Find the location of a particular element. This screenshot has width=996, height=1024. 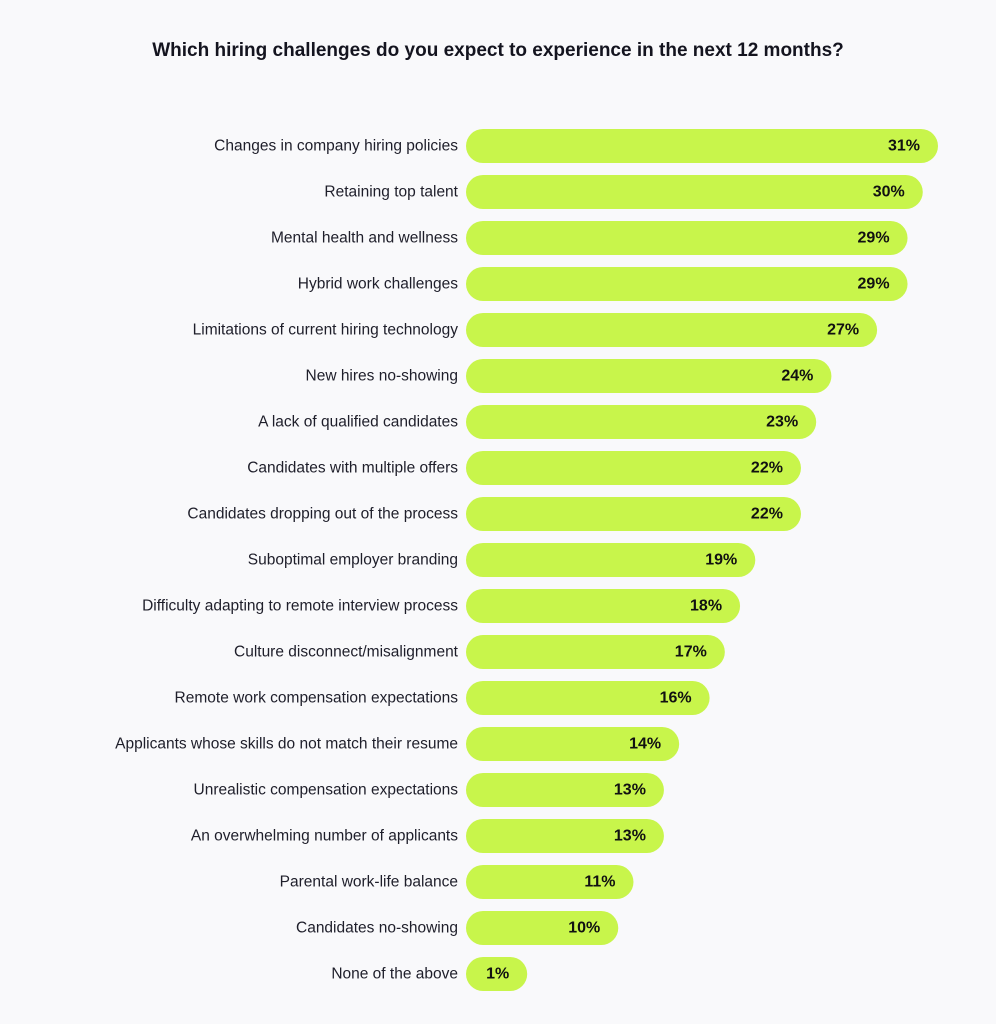

bar-row: Hybrid work challenges 29% is located at coordinates (603, 284).